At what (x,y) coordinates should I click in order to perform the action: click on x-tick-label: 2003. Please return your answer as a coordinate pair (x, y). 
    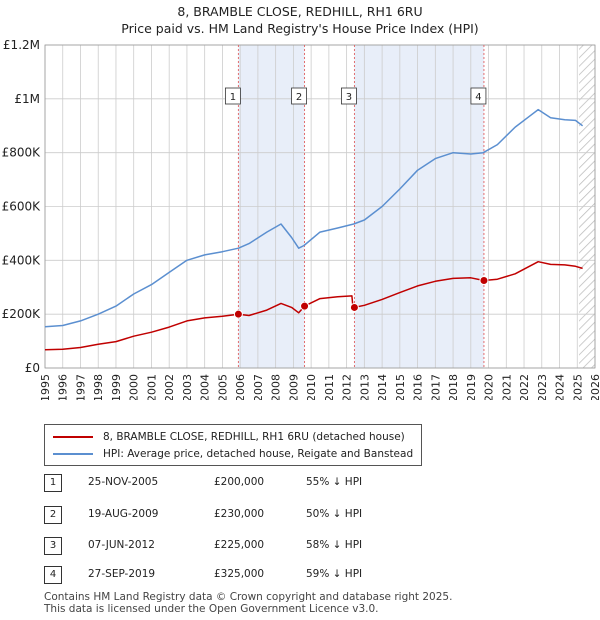
    Looking at the image, I should click on (187, 387).